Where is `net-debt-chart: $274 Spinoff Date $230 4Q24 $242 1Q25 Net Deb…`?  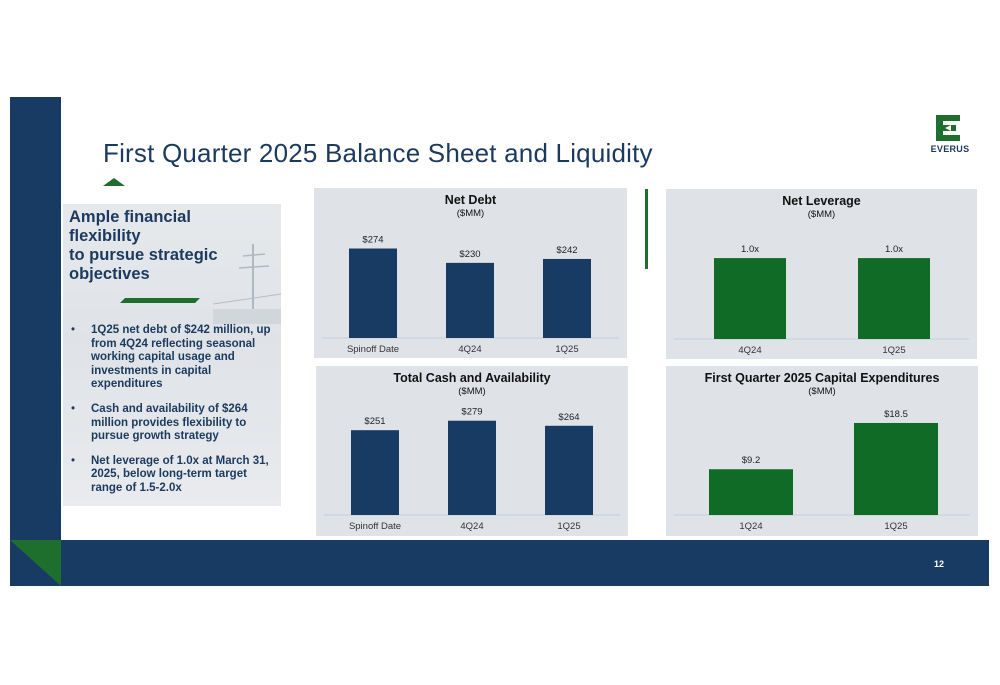 net-debt-chart: $274 Spinoff Date $230 4Q24 $242 1Q25 Net Deb… is located at coordinates (470, 273).